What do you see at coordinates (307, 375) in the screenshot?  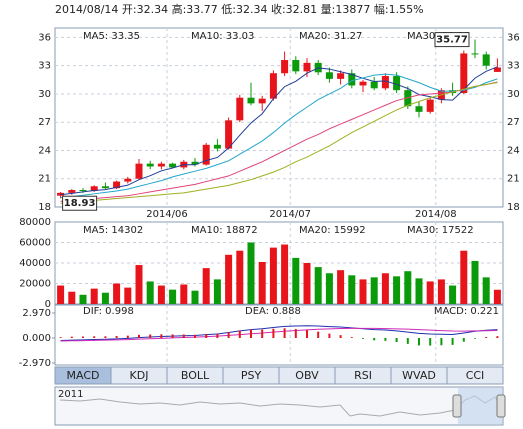 I see `indicator-tab-label: OBV` at bounding box center [307, 375].